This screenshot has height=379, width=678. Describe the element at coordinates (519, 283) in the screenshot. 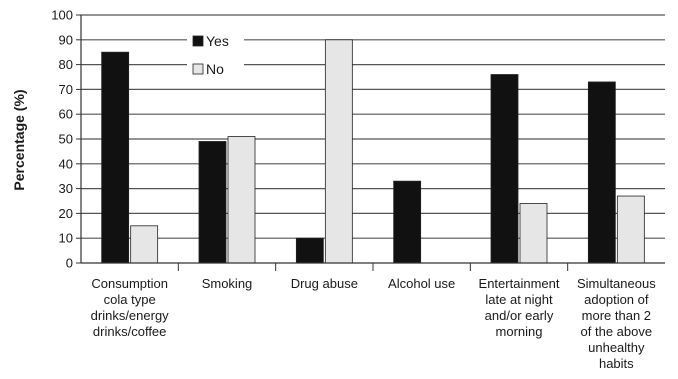

I see `category-label: Entertainment` at that location.